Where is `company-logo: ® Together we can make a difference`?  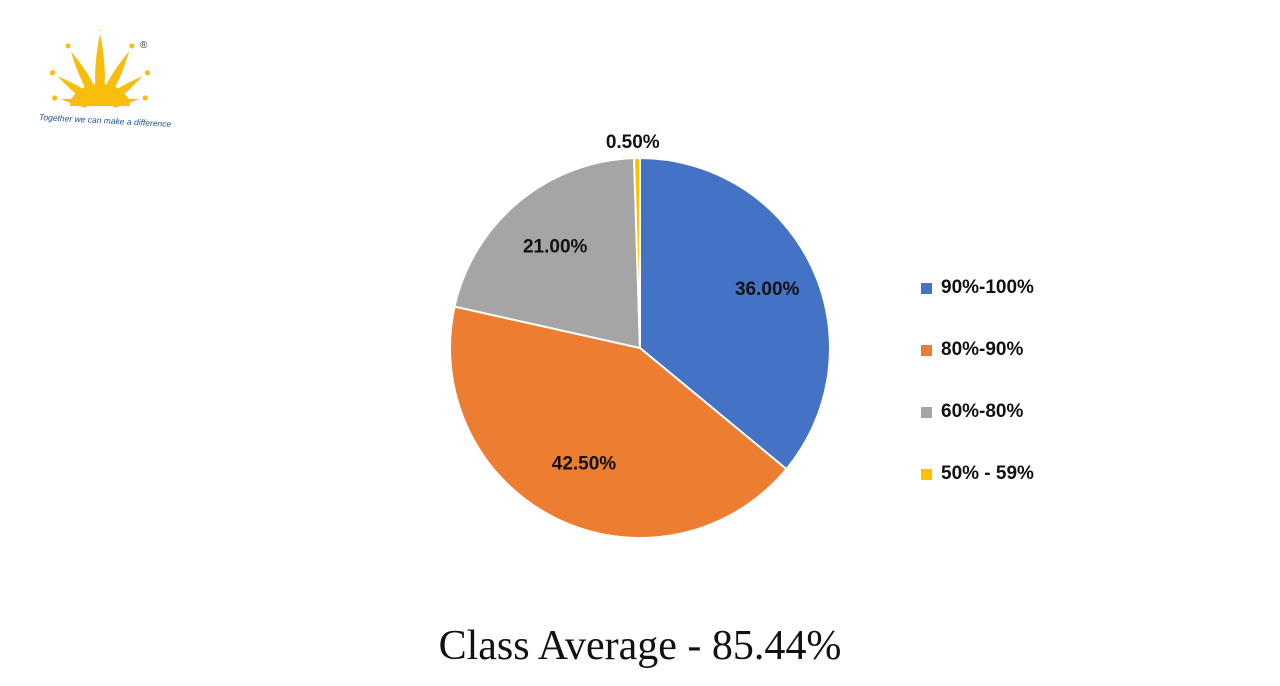 company-logo: ® Together we can make a difference is located at coordinates (104, 80).